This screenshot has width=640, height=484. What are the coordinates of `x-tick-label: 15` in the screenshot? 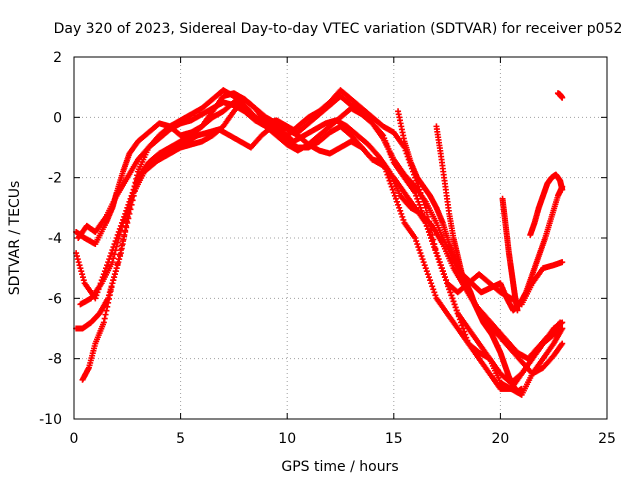 It's located at (394, 439).